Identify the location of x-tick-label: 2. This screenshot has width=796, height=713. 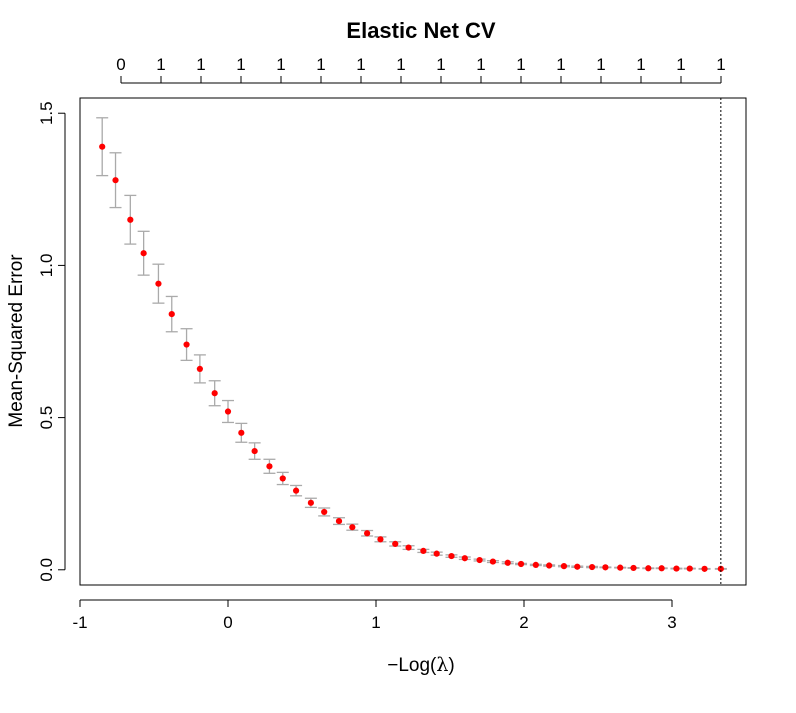
(523, 622).